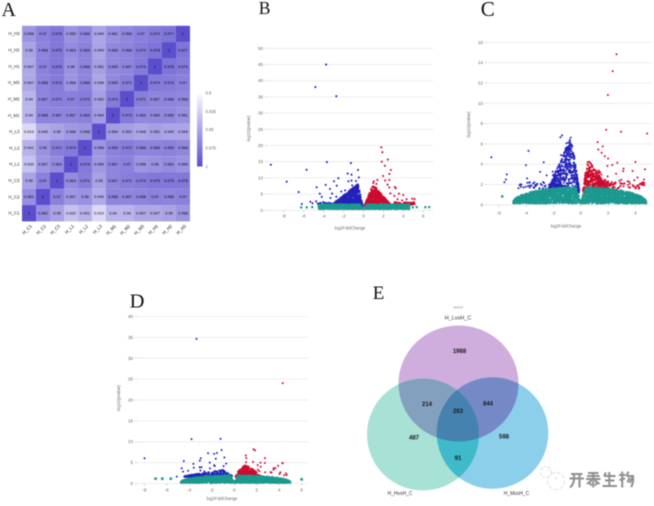 The image size is (654, 506). What do you see at coordinates (379, 293) in the screenshot?
I see `svg-text: E` at bounding box center [379, 293].